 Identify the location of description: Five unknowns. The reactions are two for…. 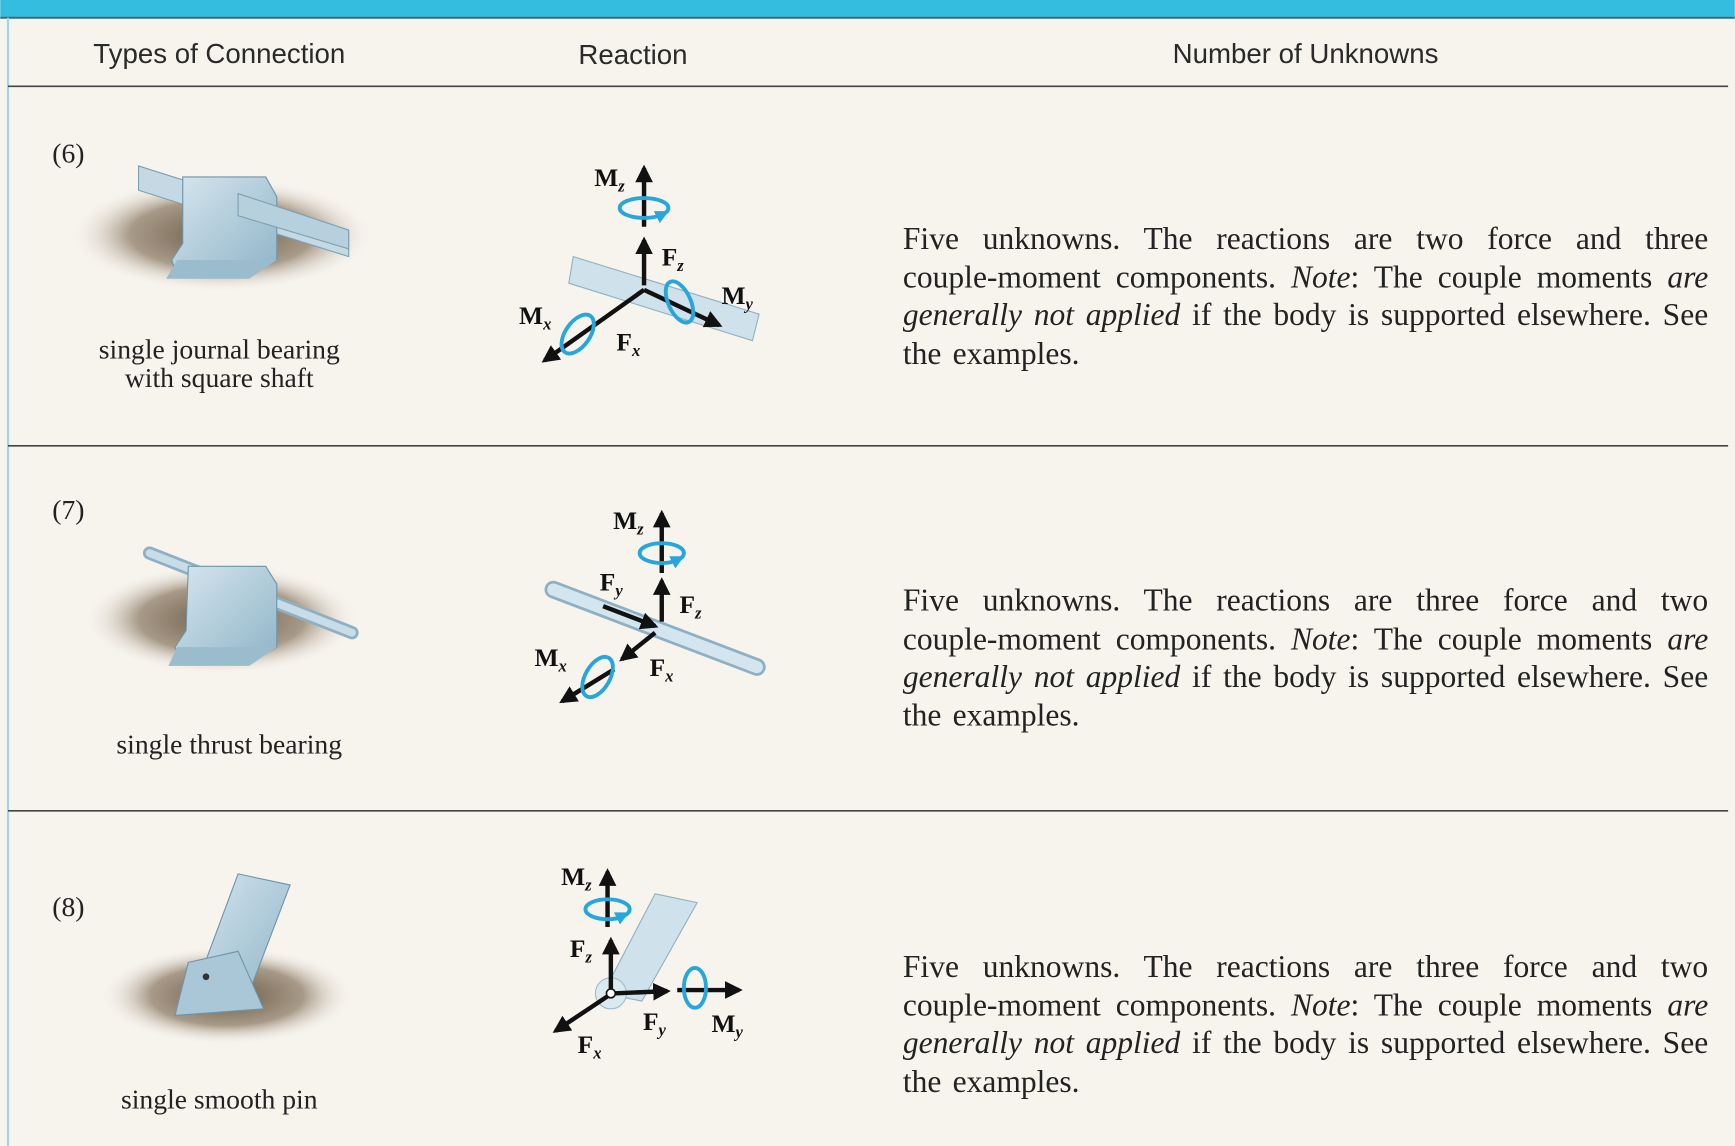
(1305, 297).